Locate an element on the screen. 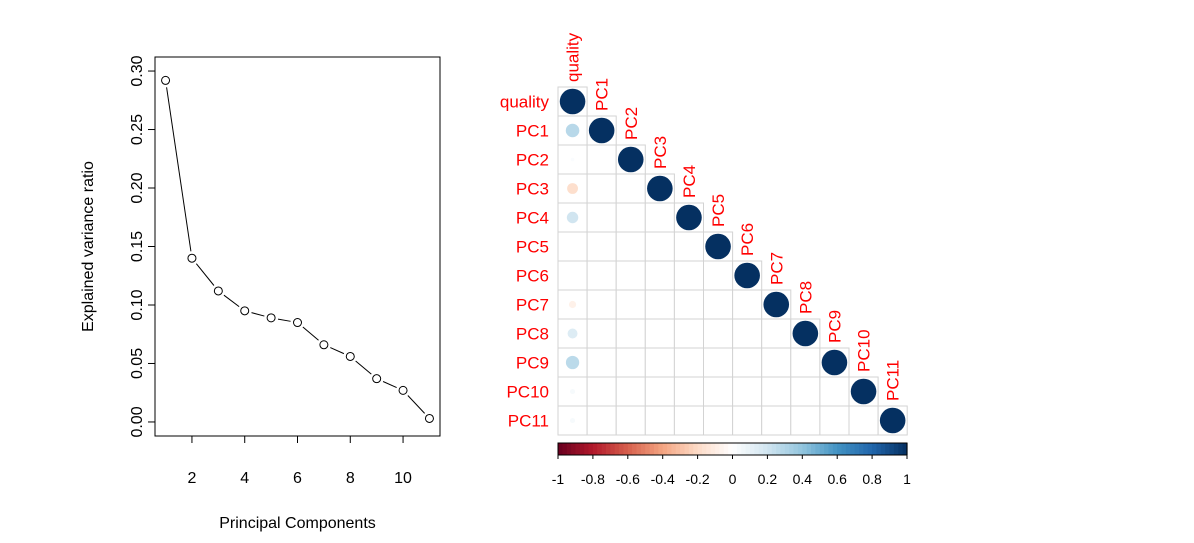  column-label: PC10 is located at coordinates (864, 350).